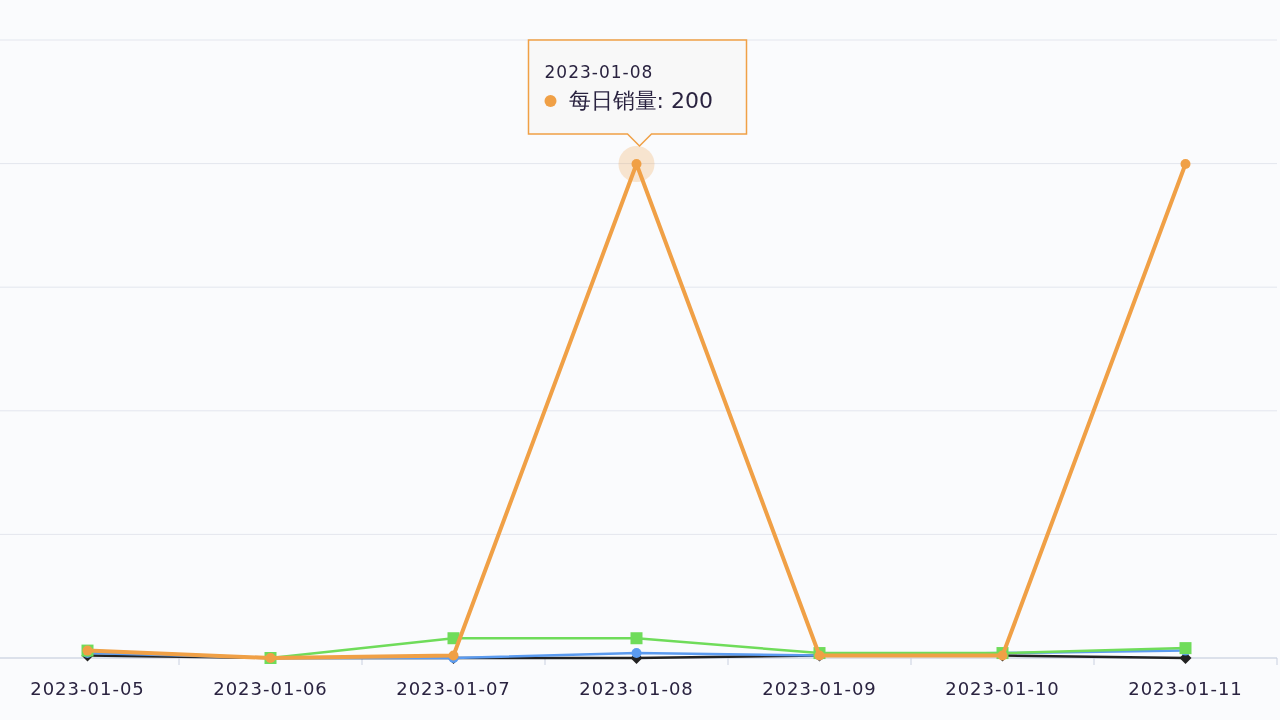  I want to click on text: 2023-01-08, so click(599, 72).